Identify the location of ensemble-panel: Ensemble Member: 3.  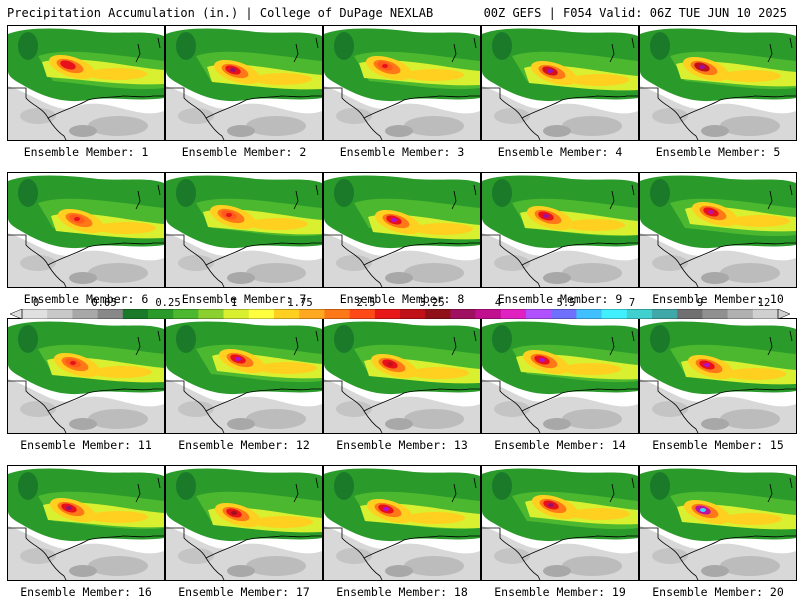
(402, 95).